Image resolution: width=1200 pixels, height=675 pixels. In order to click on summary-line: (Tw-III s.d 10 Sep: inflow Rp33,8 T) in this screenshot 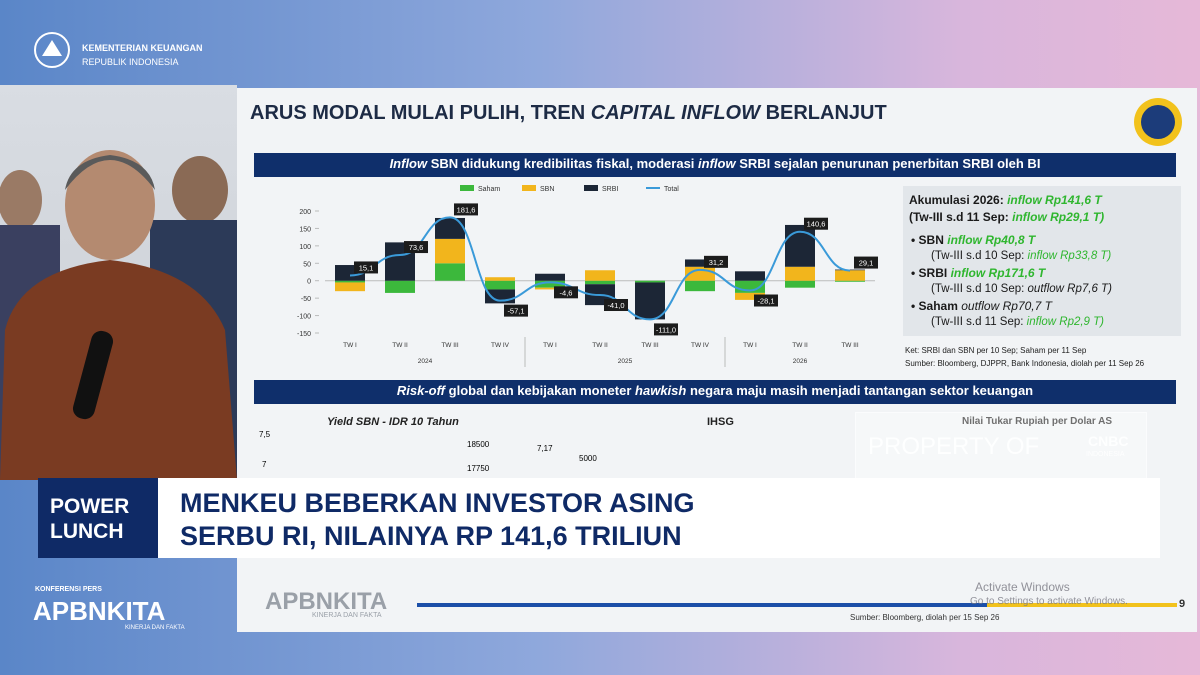, I will do `click(1021, 256)`.